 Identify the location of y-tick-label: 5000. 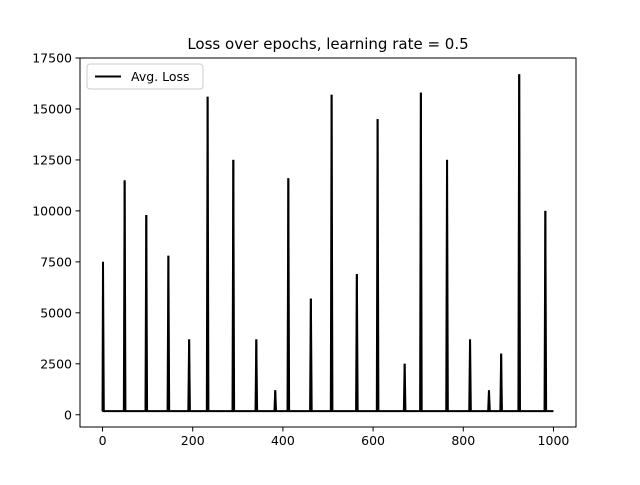
(56, 312).